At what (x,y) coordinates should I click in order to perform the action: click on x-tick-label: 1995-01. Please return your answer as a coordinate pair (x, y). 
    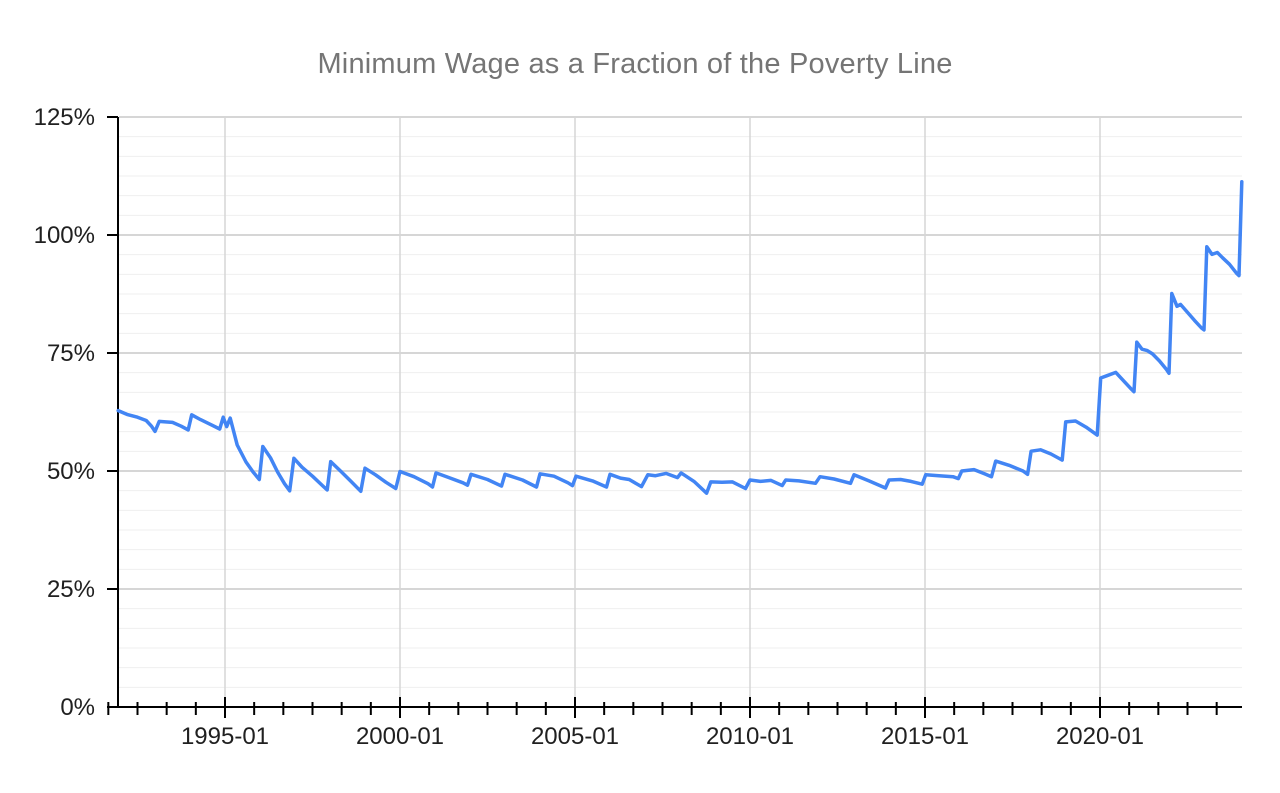
    Looking at the image, I should click on (225, 736).